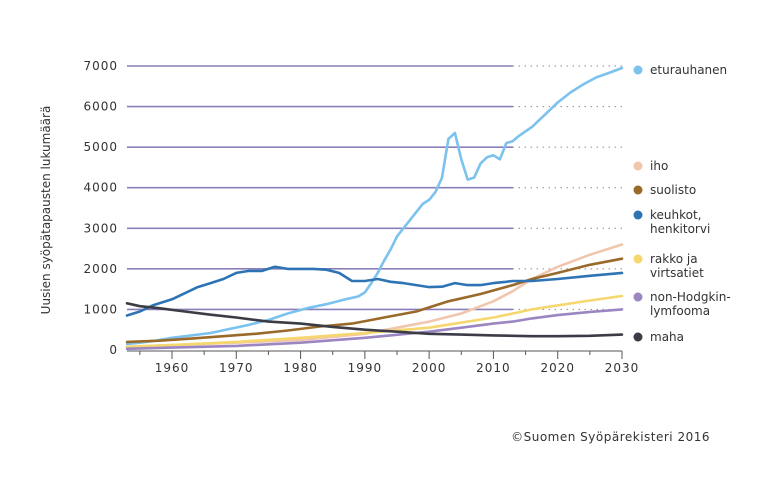 The height and width of the screenshot is (480, 768). What do you see at coordinates (100, 107) in the screenshot?
I see `y-tick-label: 6000` at bounding box center [100, 107].